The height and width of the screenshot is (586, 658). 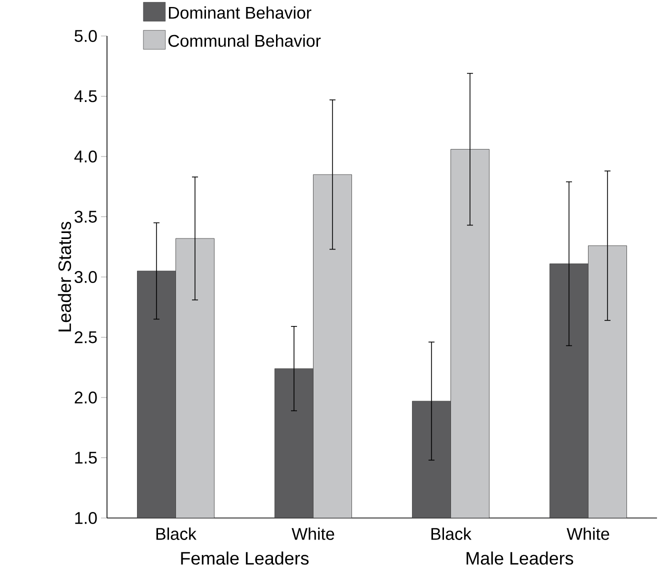 I want to click on y-tick-label: 4.5, so click(x=85, y=96).